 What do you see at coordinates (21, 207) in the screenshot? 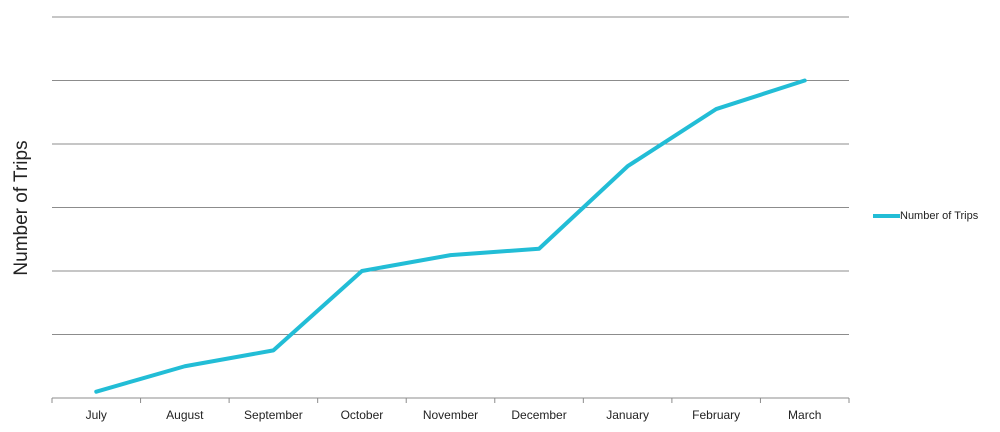
I see `y-axis-label: Number of Trips` at bounding box center [21, 207].